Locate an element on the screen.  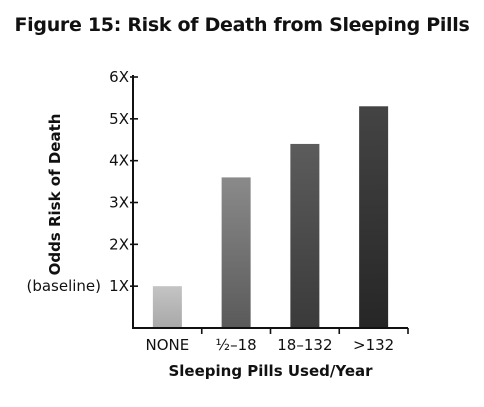
y-axis-title: Odds Risk of Death is located at coordinates (55, 195).